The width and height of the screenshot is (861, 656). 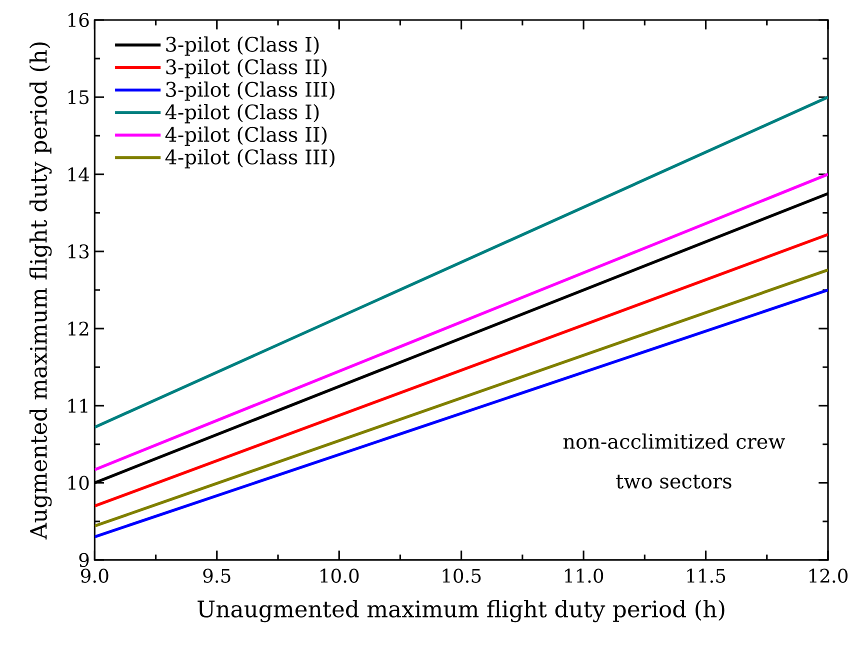 I want to click on x-tick-label: 9.0, so click(x=94, y=575).